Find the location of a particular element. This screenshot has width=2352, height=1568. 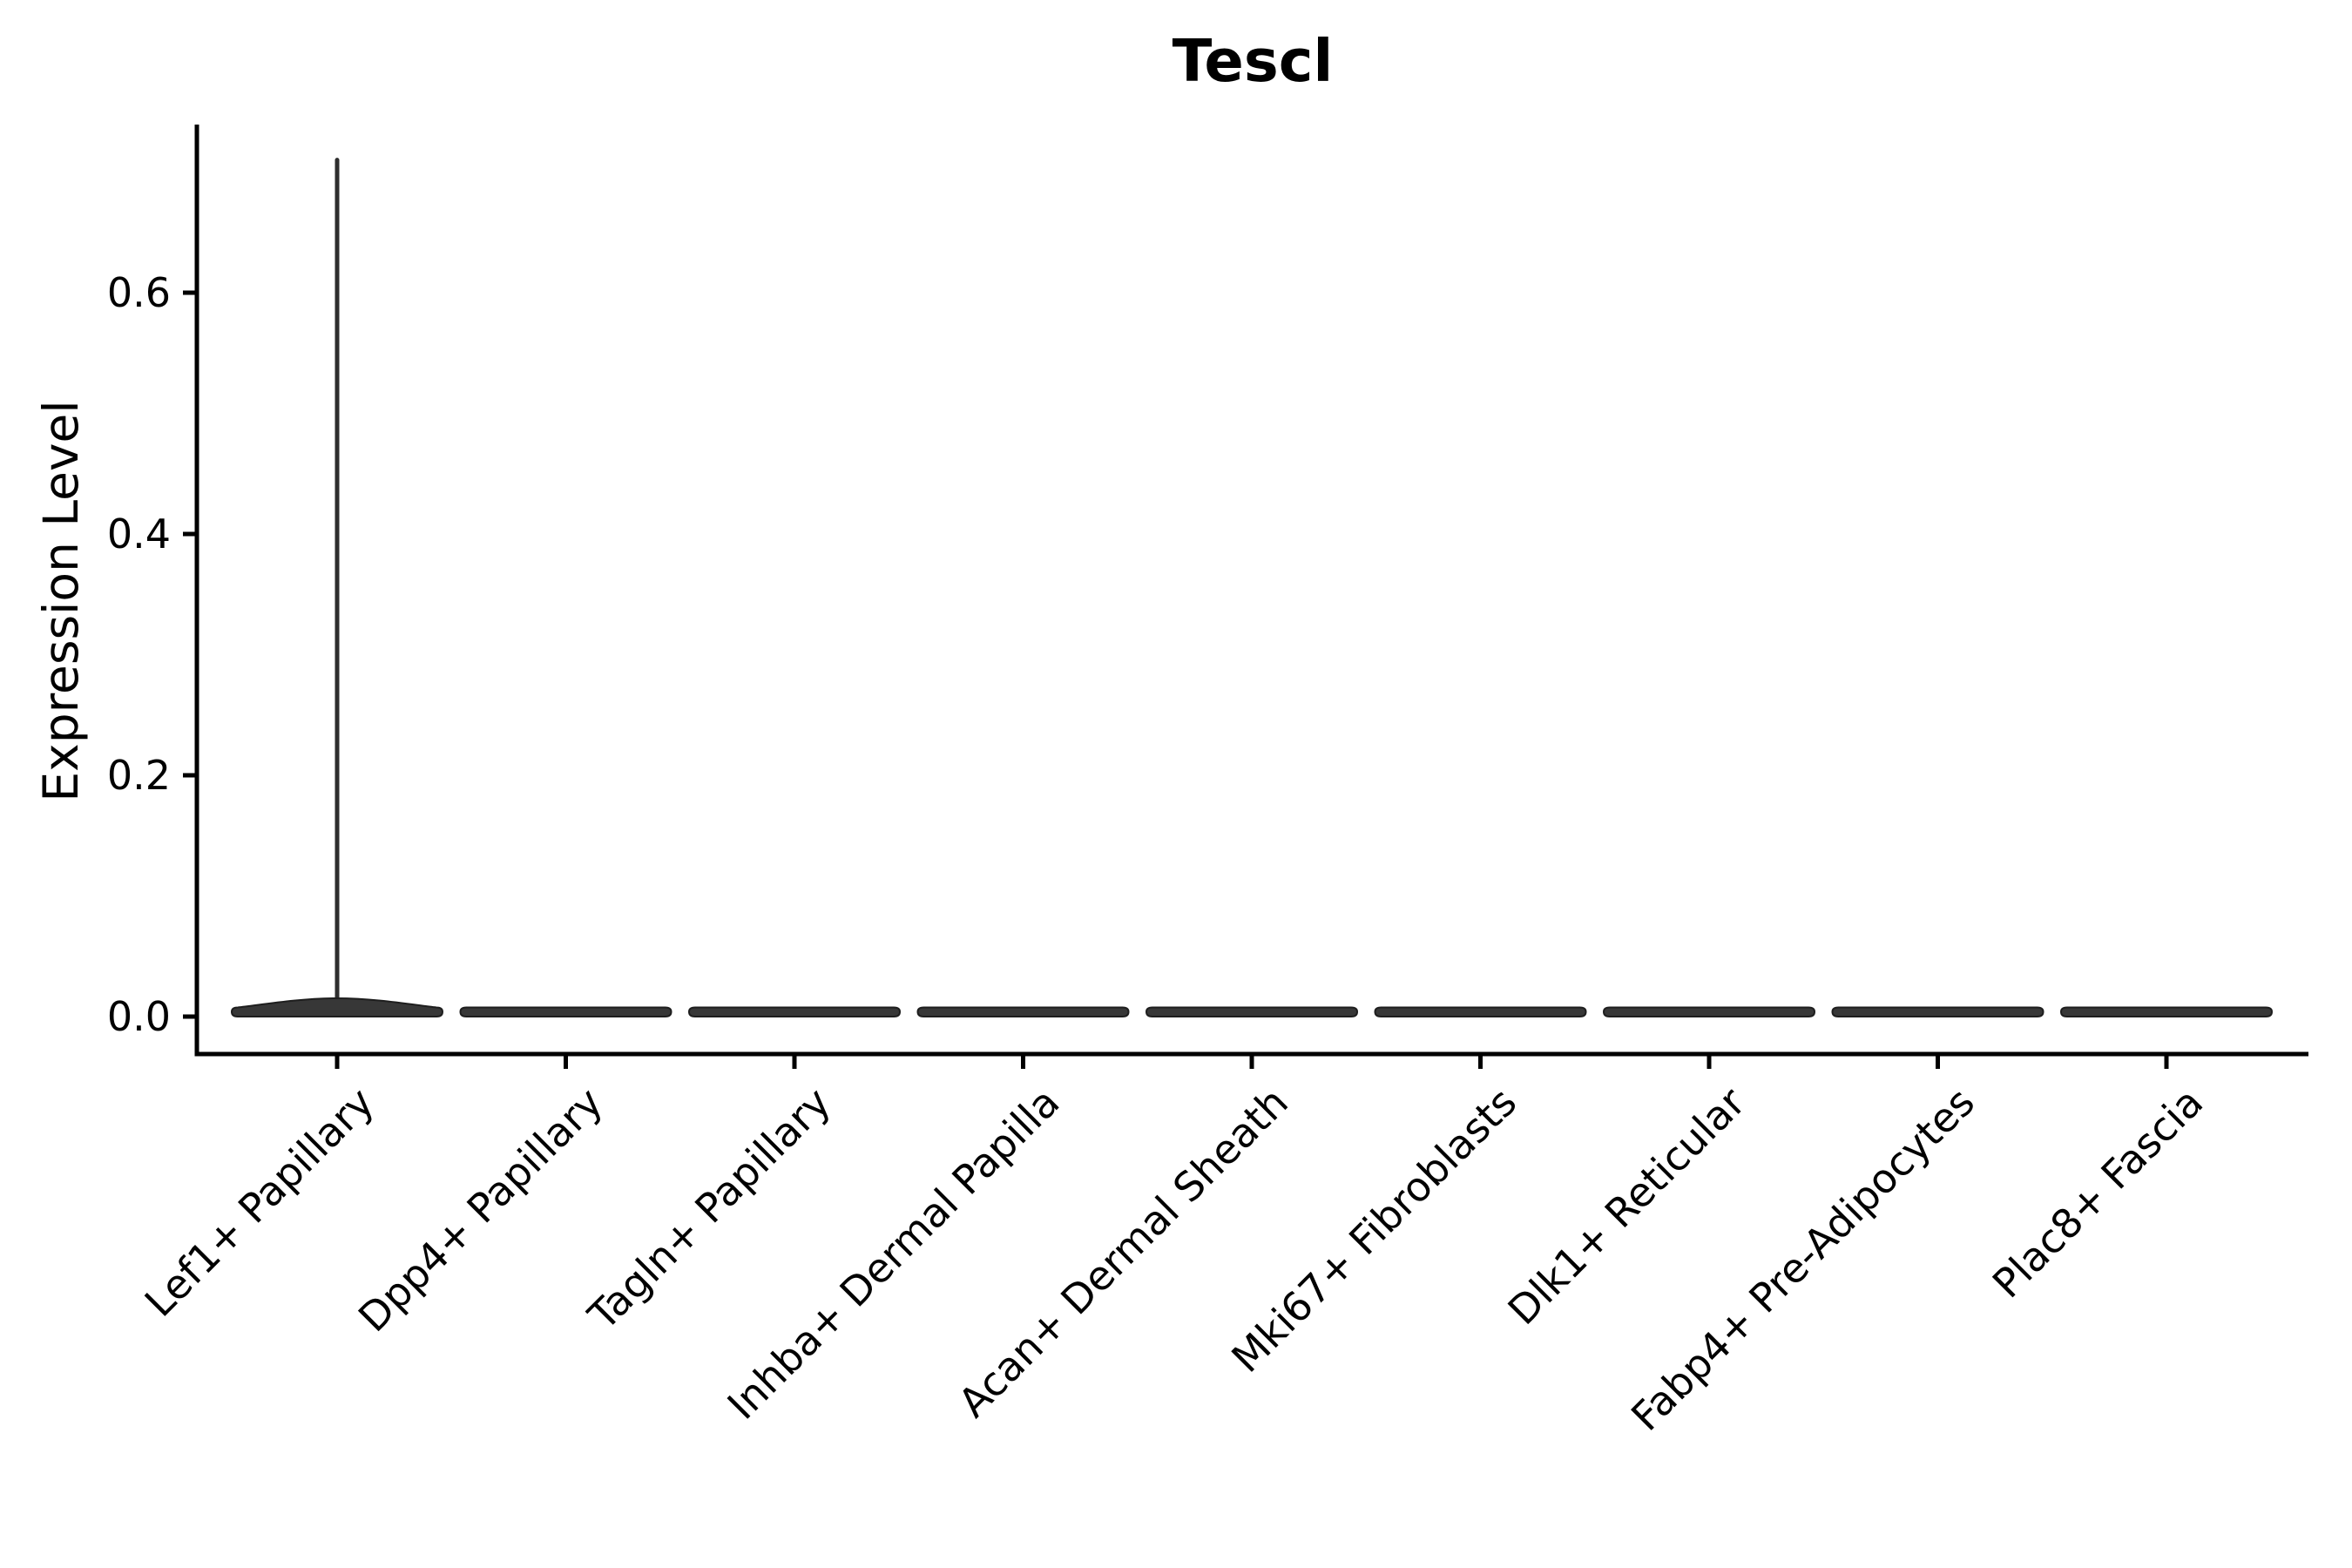

y-tick-label: 0.0 is located at coordinates (138, 1016).